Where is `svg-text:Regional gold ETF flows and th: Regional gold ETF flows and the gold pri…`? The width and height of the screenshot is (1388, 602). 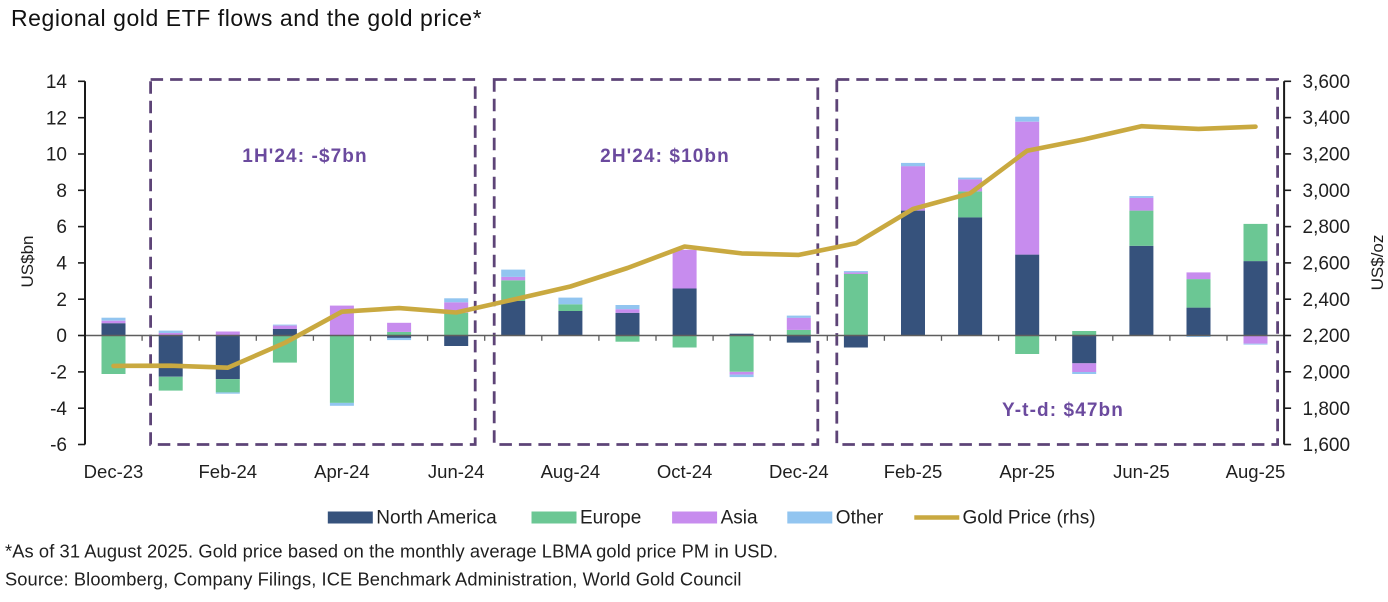
svg-text:Regional gold ETF flows and th: Regional gold ETF flows and the gold pri… is located at coordinates (246, 18).